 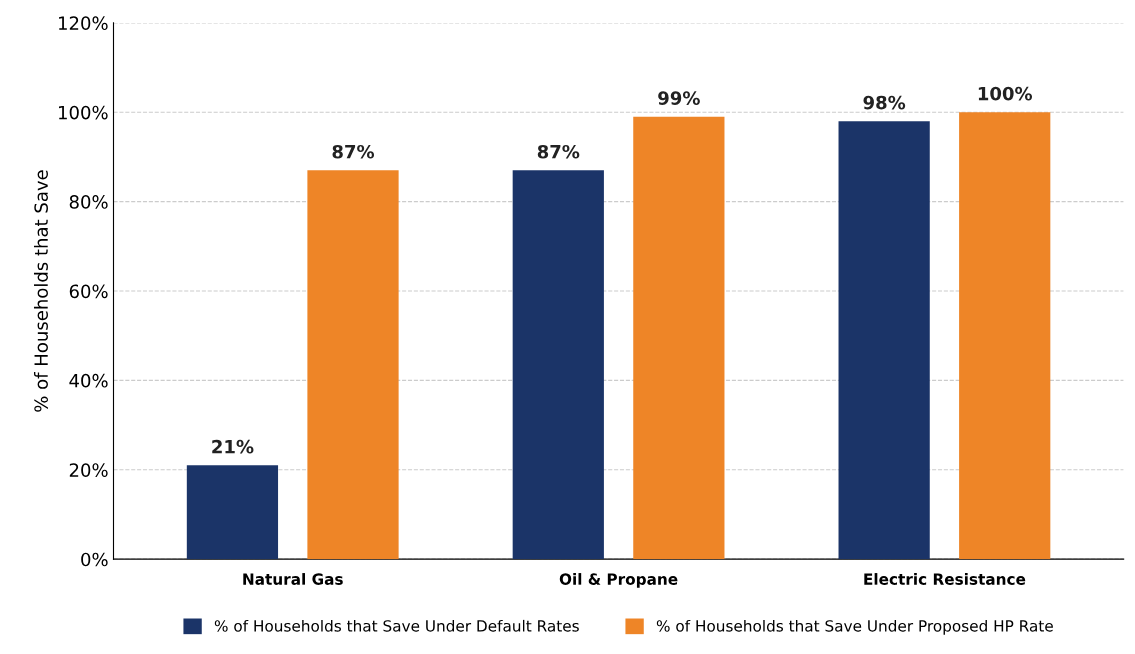 I want to click on data-label: 21%, so click(x=233, y=446).